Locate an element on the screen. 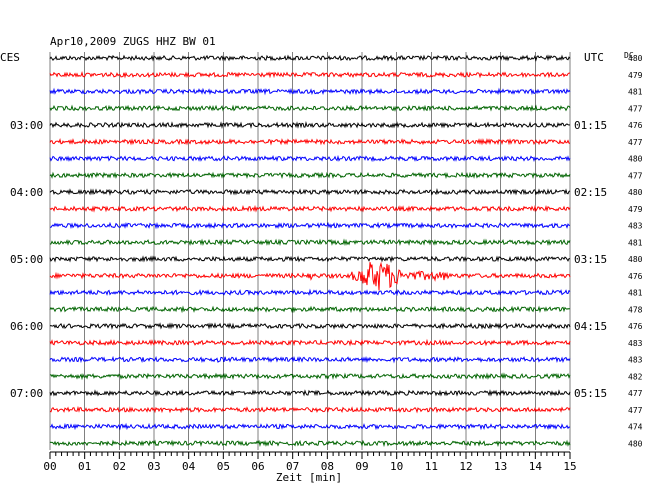 Image resolution: width=650 pixels, height=494 pixels. x-tick-label: 06 is located at coordinates (257, 466).